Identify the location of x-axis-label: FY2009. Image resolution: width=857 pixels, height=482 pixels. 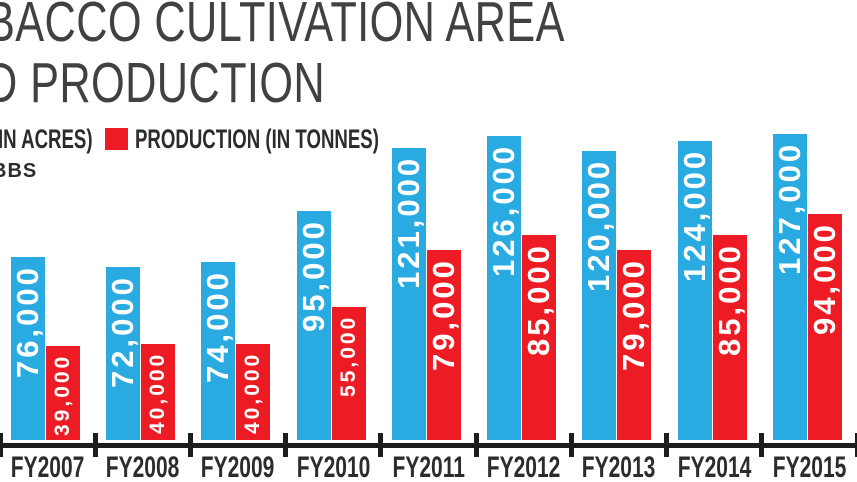
(237, 466).